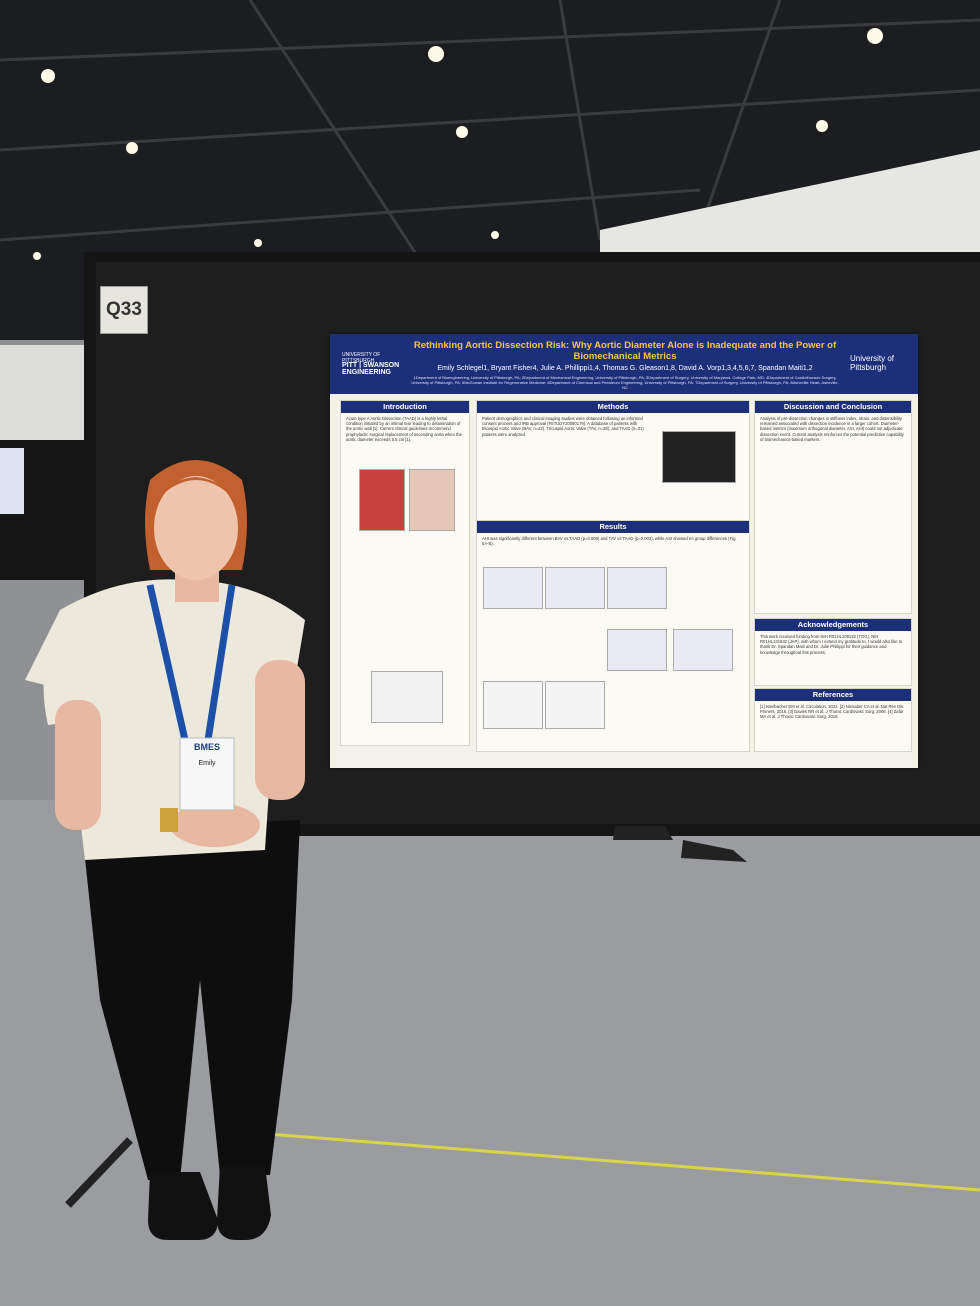 Image resolution: width=980 pixels, height=1306 pixels. Describe the element at coordinates (833, 695) in the screenshot. I see `section-heading: References` at that location.